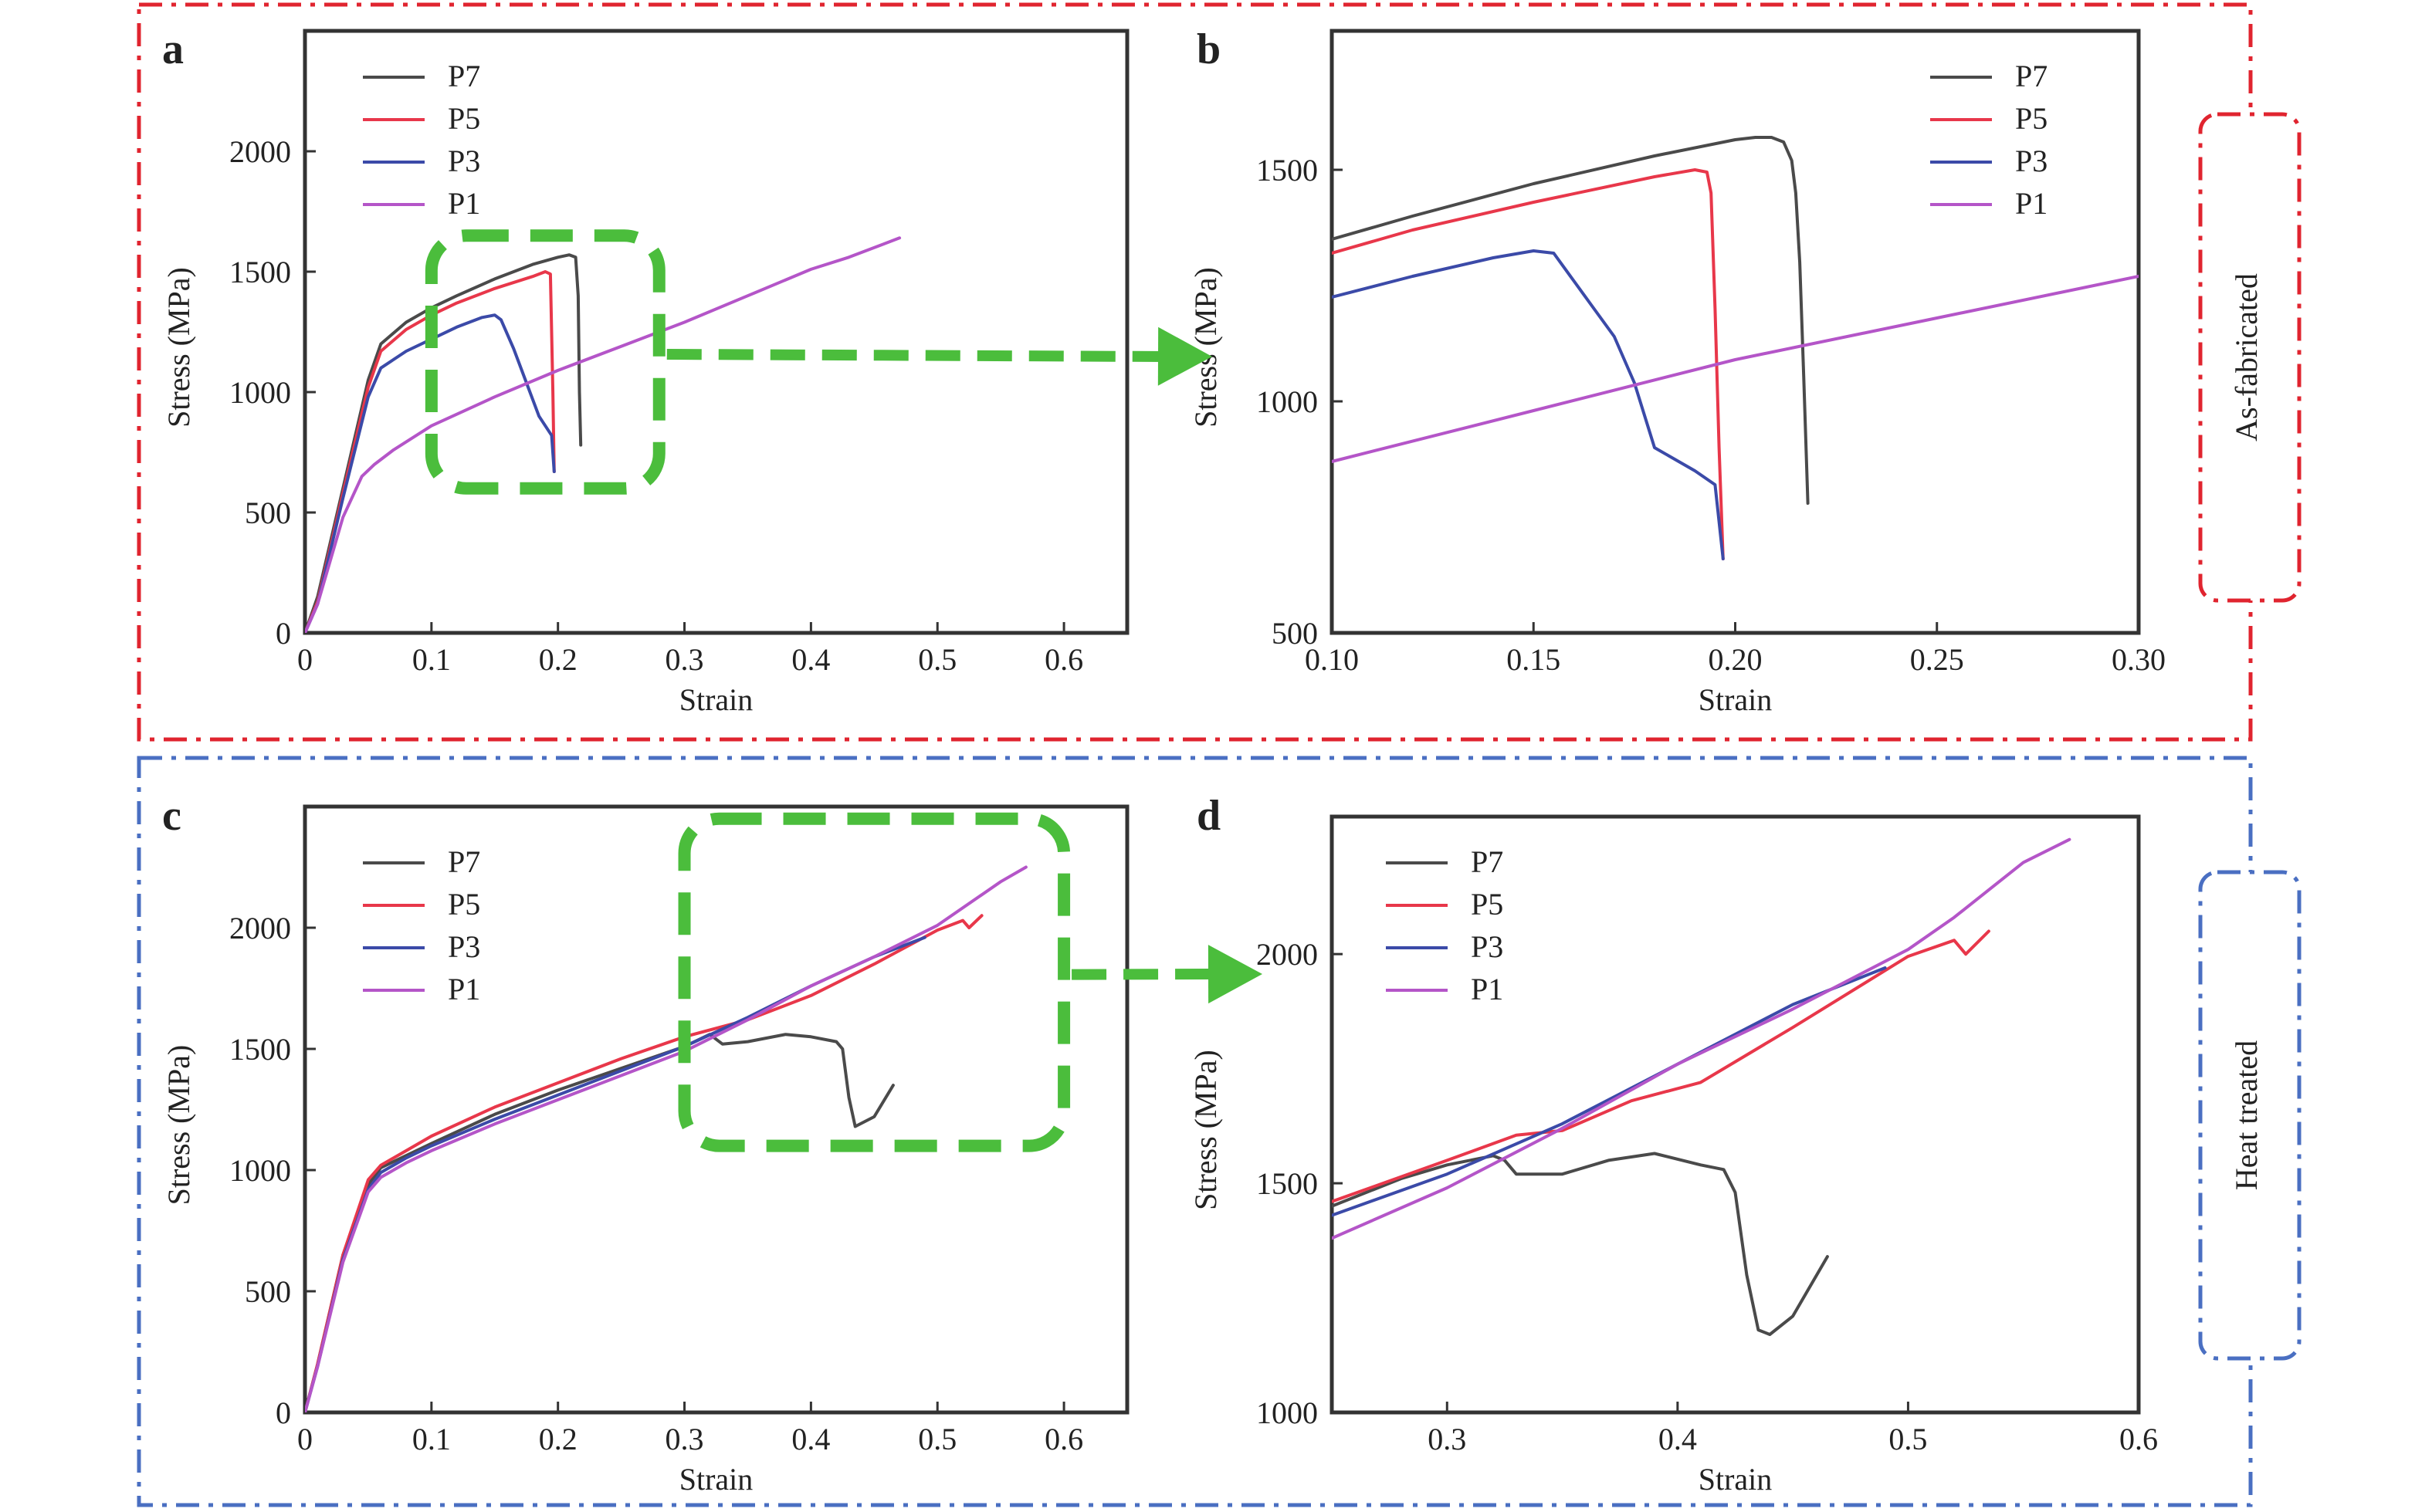 Image resolution: width=2432 pixels, height=1512 pixels. What do you see at coordinates (268, 1291) in the screenshot?
I see `panel-c-y-tick-label: 500` at bounding box center [268, 1291].